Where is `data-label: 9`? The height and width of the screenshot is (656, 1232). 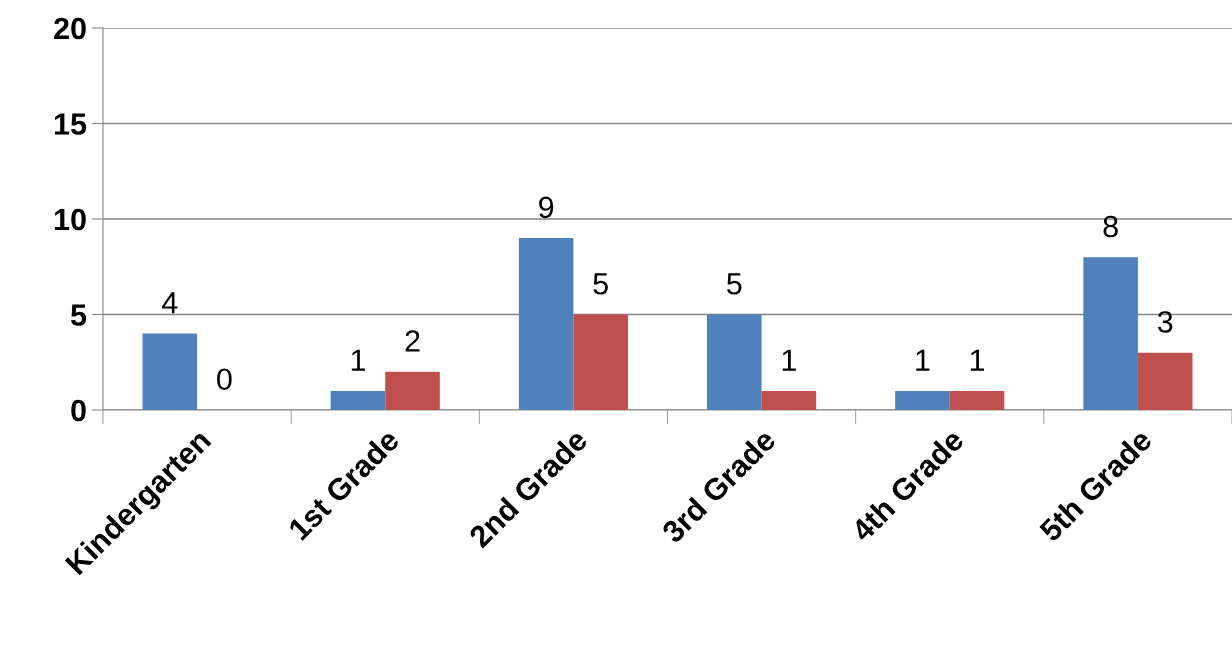 data-label: 9 is located at coordinates (546, 207).